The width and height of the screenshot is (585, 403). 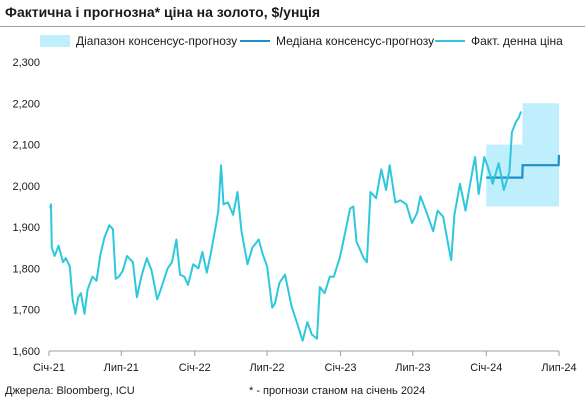 I want to click on y-tick-label: 1,800, so click(x=26, y=269).